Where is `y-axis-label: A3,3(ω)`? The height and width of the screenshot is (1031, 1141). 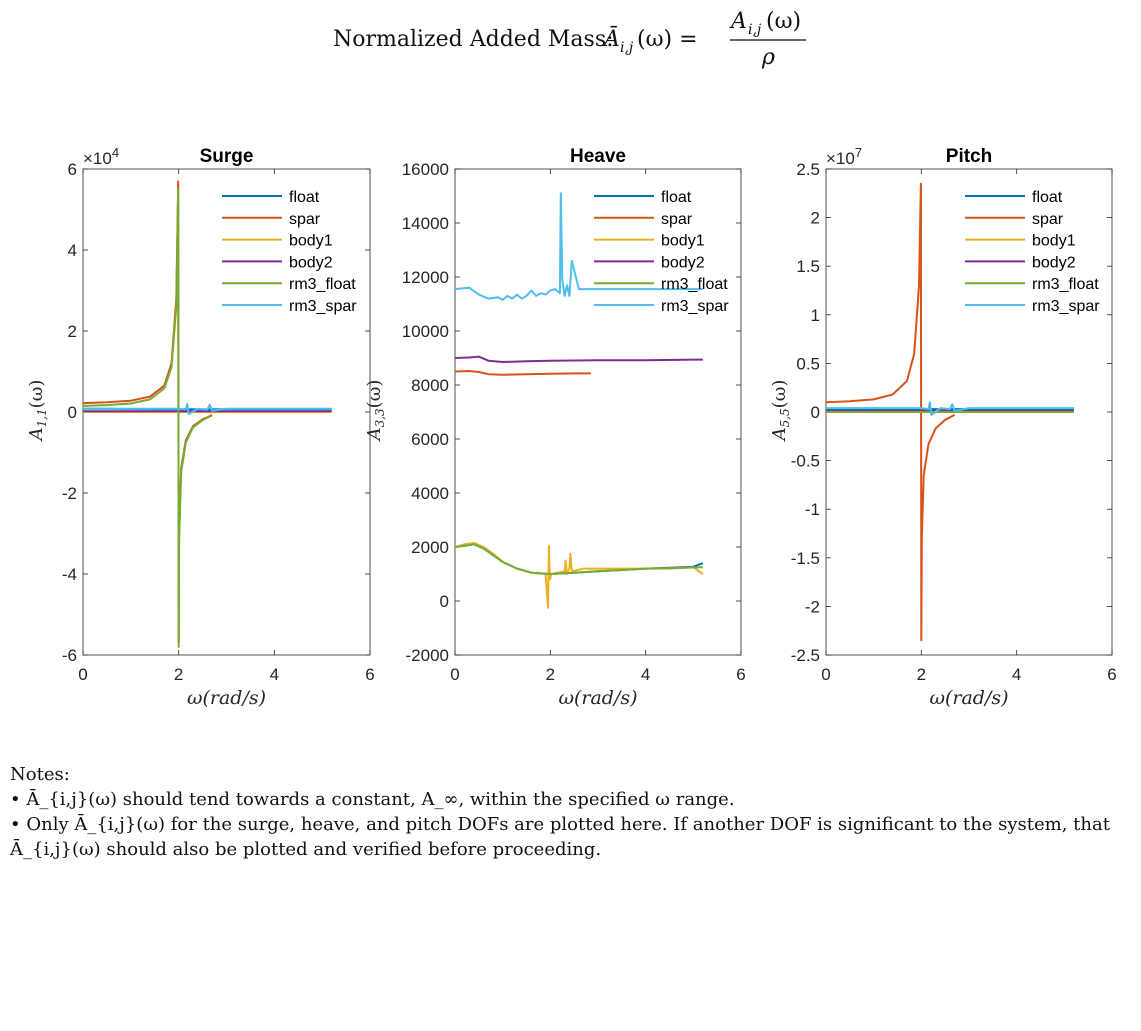 y-axis-label: A3,3(ω) is located at coordinates (375, 411).